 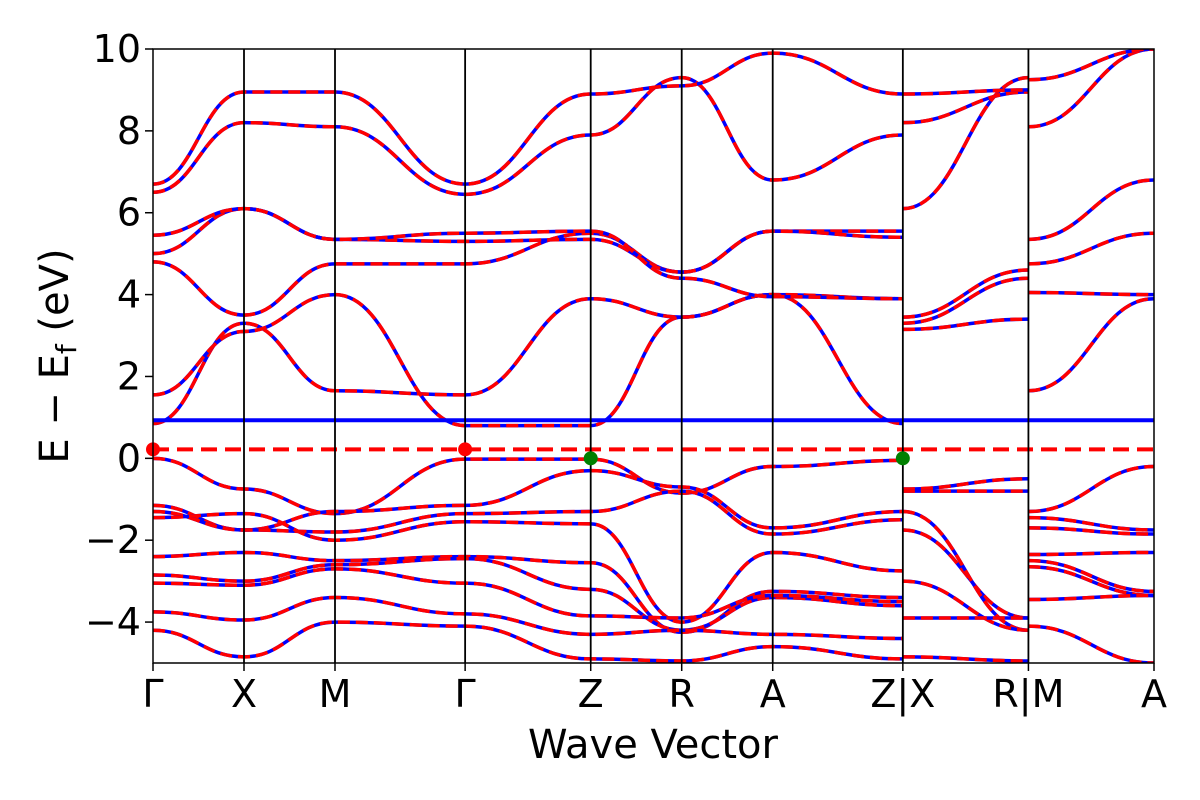 I want to click on x-tick-label-8: R|M, so click(x=1028, y=694).